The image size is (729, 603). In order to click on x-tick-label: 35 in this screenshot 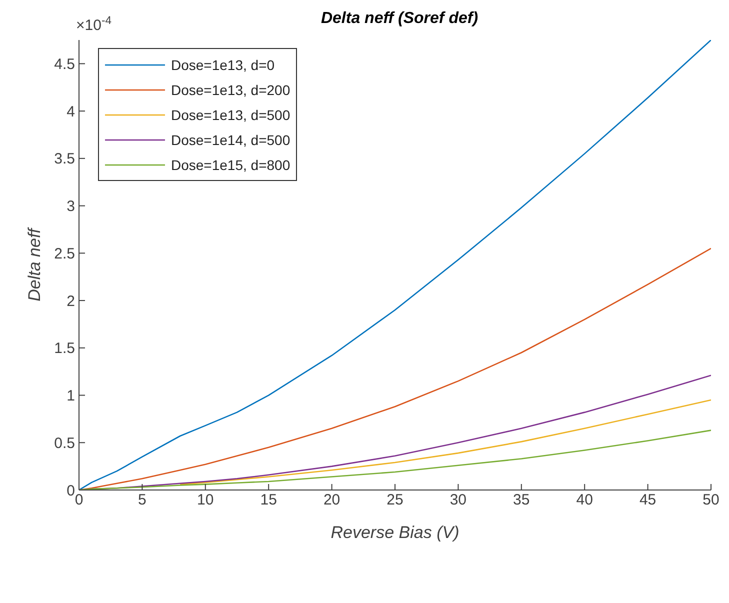, I will do `click(521, 500)`.